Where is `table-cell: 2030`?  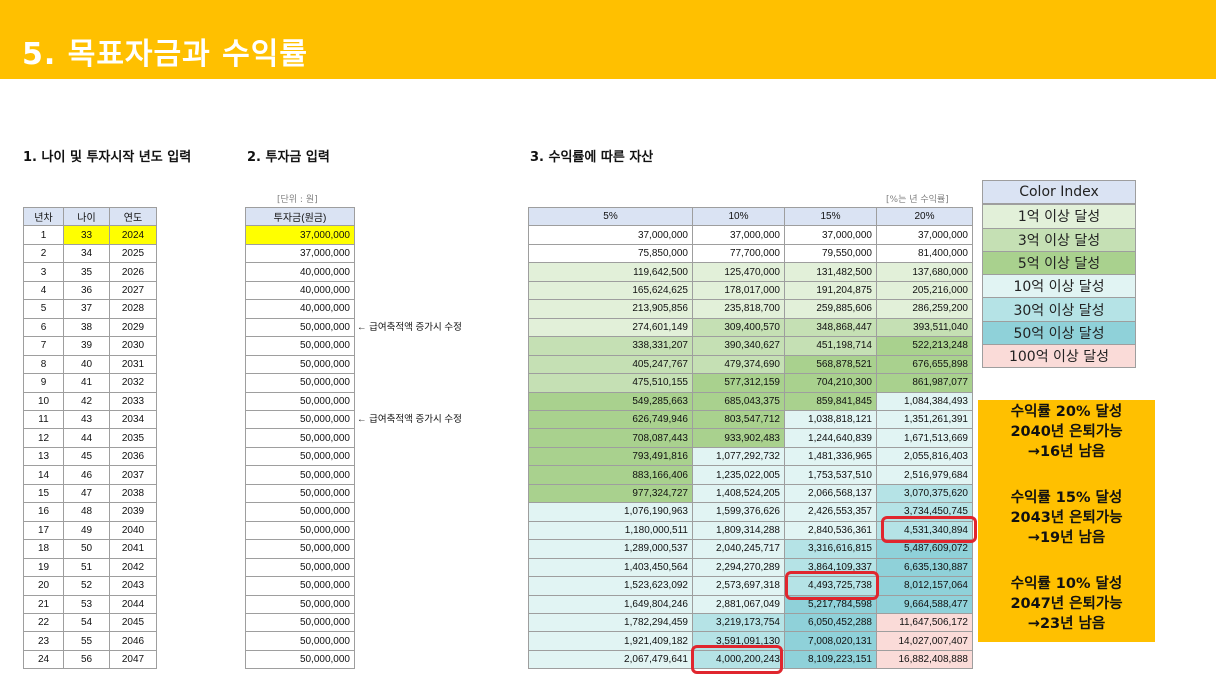
table-cell: 2030 is located at coordinates (133, 346).